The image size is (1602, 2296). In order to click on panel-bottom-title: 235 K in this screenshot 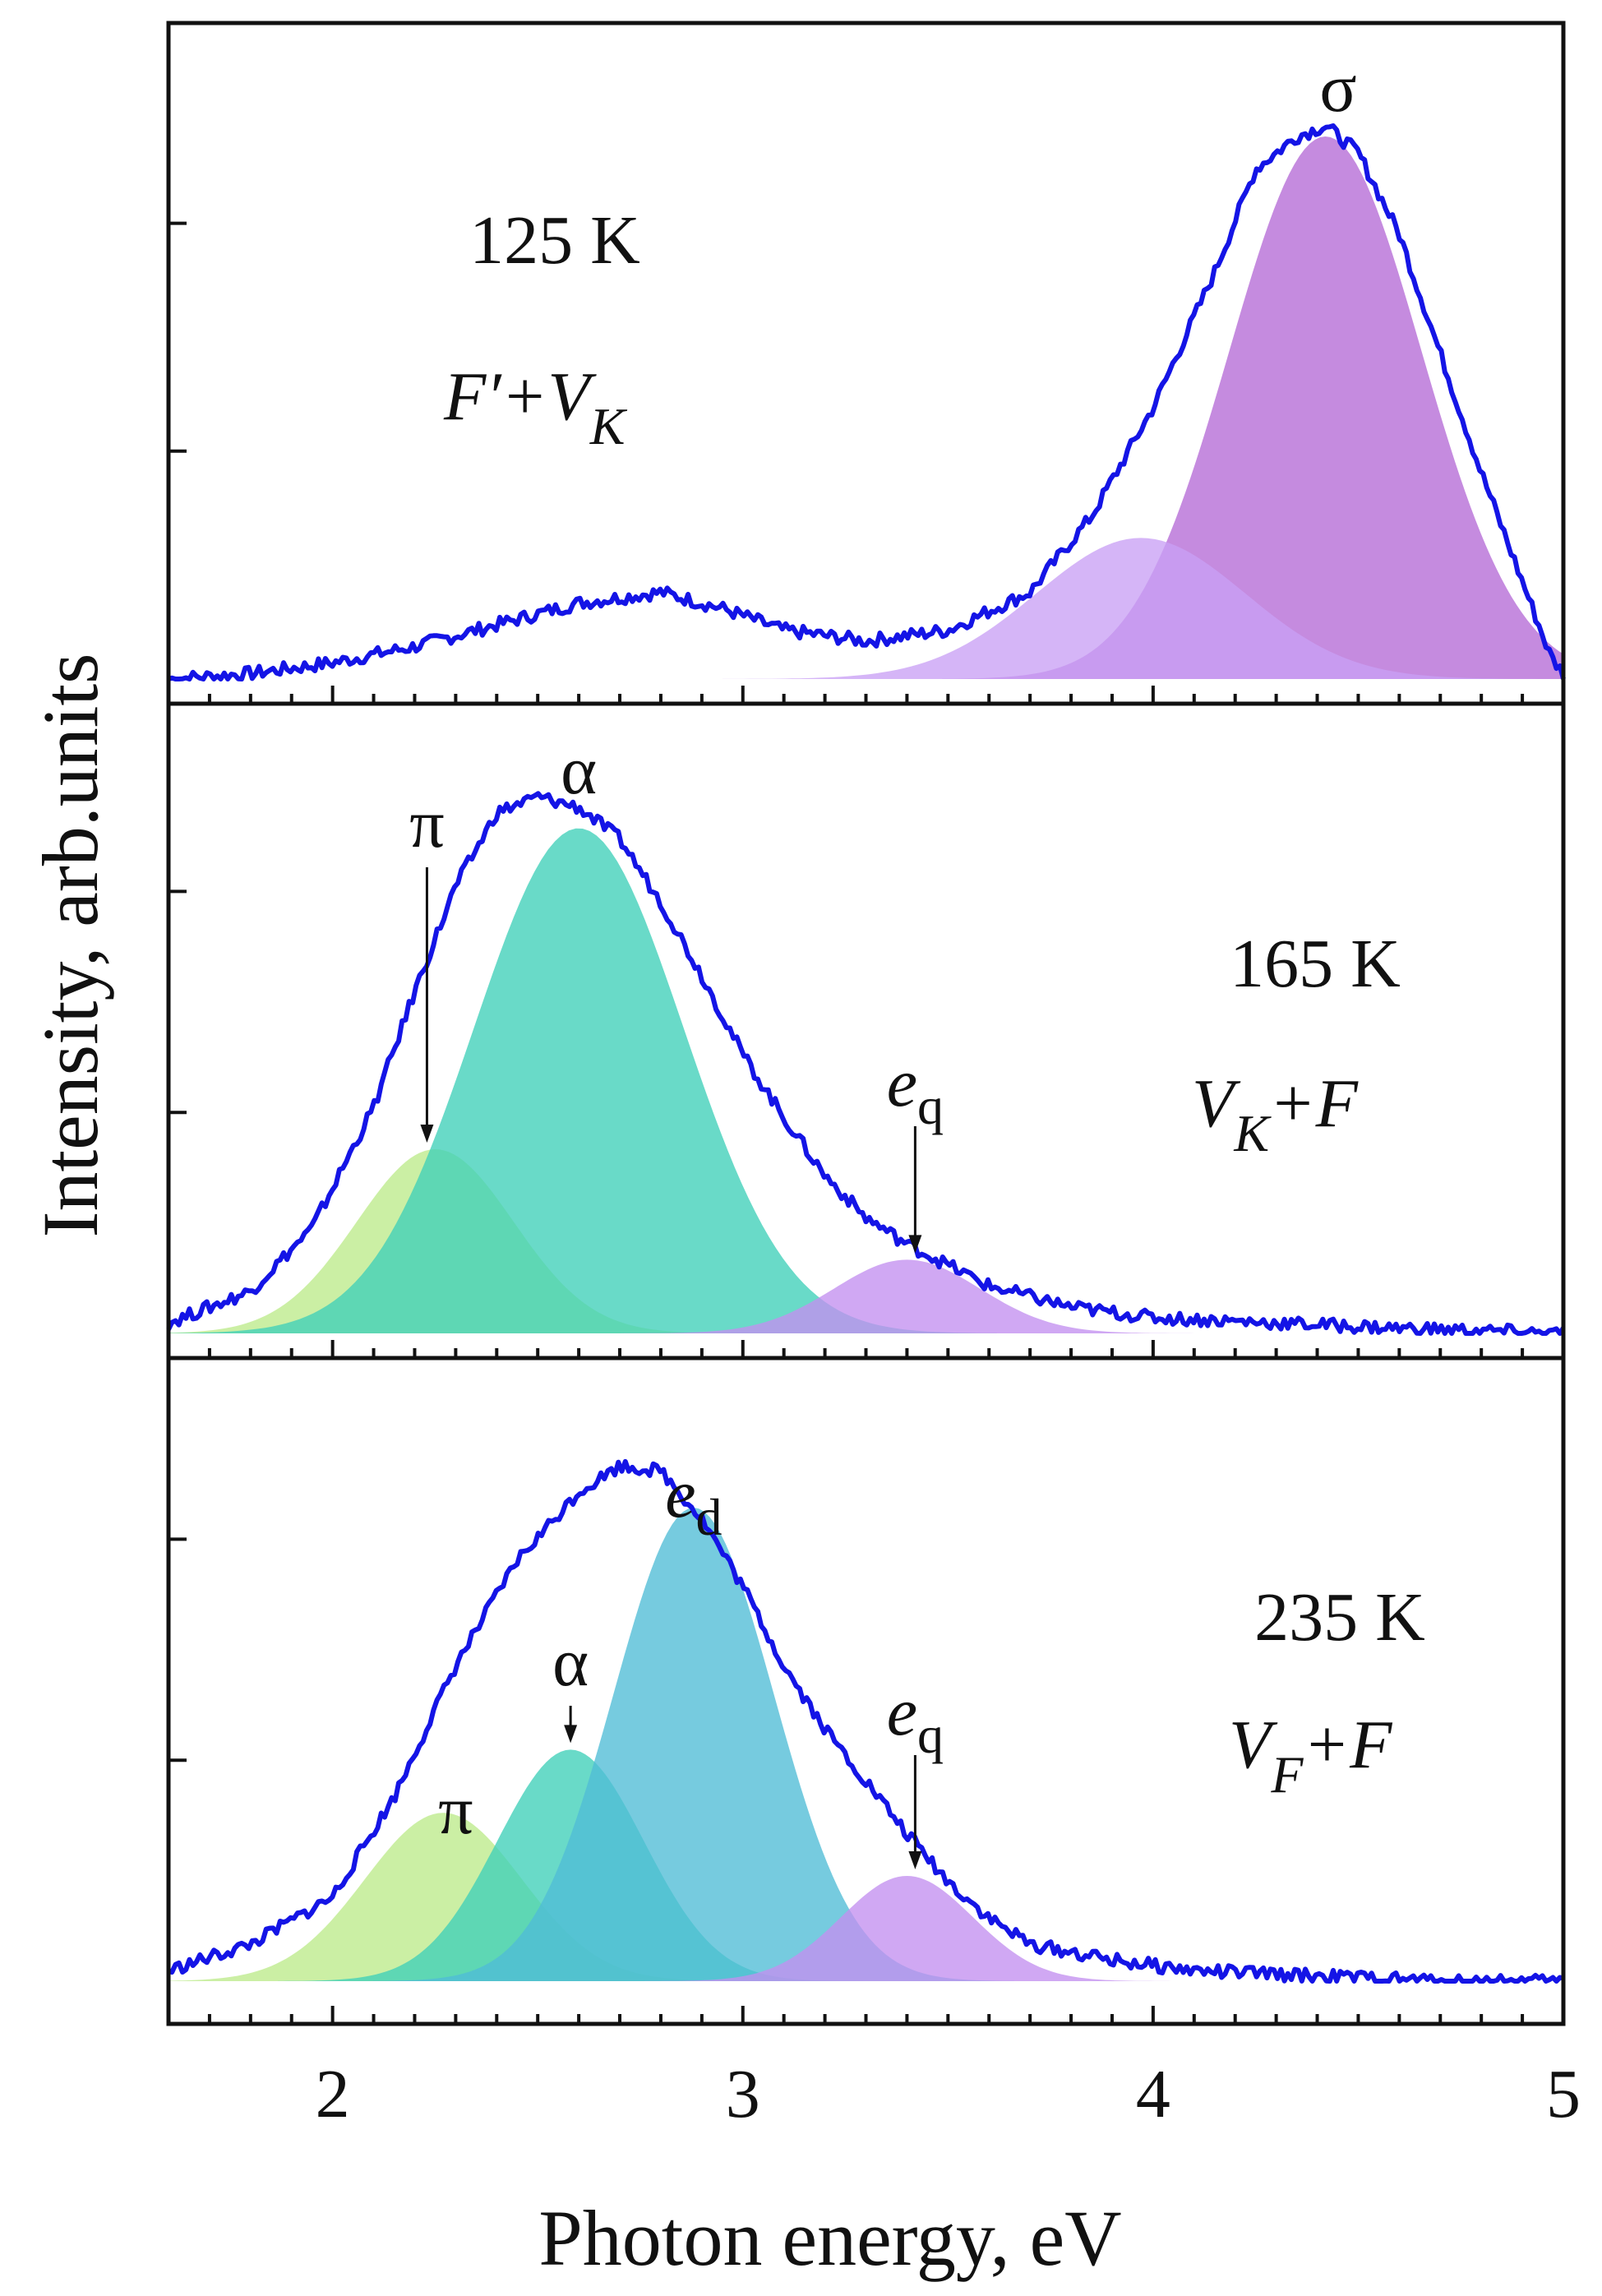, I will do `click(1339, 1617)`.